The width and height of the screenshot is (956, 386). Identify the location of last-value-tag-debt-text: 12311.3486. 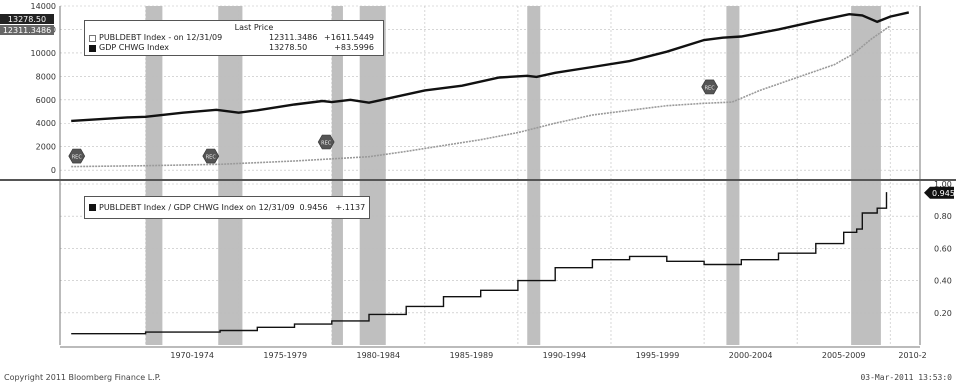
(27, 30).